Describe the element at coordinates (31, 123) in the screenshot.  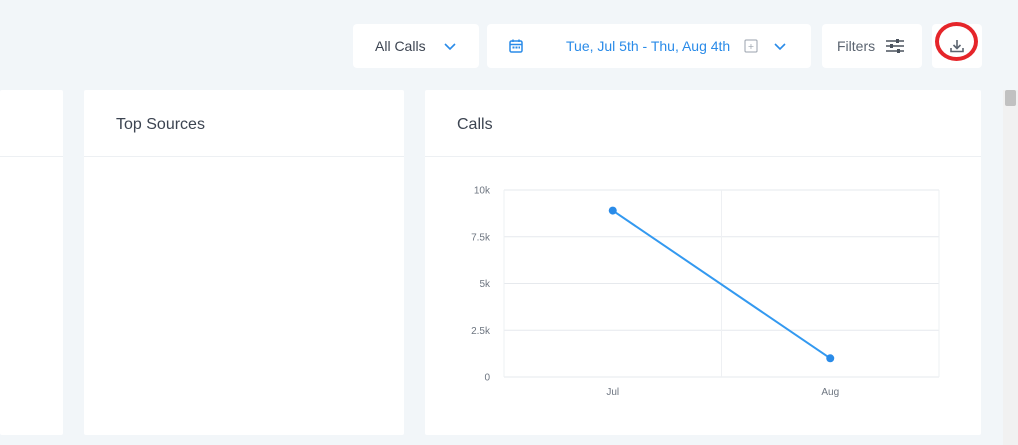
I see `left-card-header` at that location.